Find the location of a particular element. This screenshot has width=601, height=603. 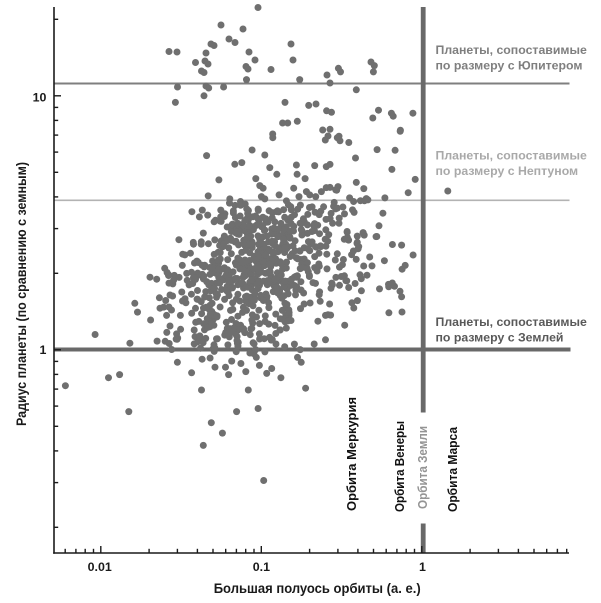

svg-text: Орбита Марса is located at coordinates (452, 469).